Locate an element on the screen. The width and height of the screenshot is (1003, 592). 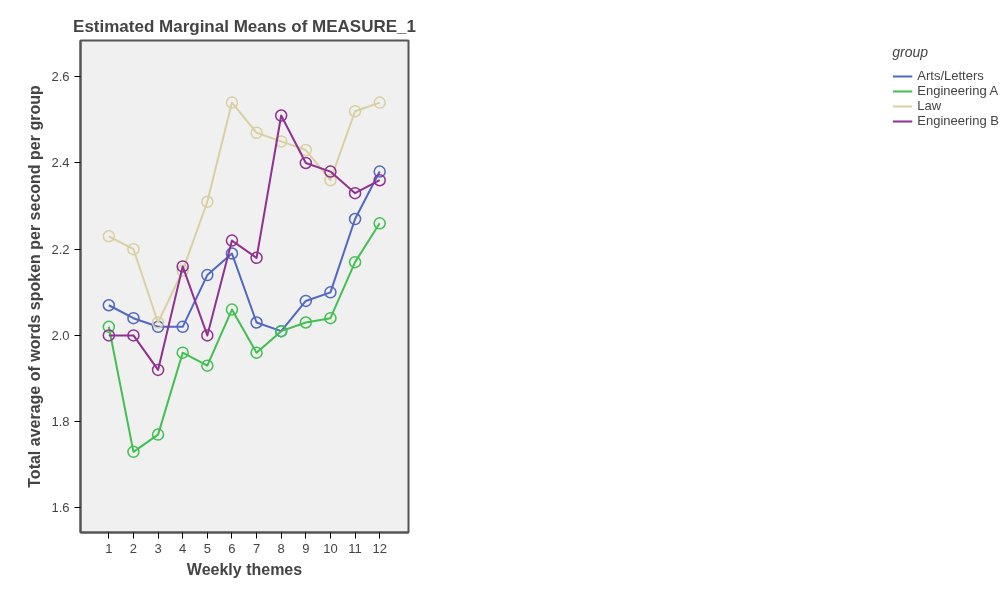
legend-label: Engineering A is located at coordinates (958, 90).